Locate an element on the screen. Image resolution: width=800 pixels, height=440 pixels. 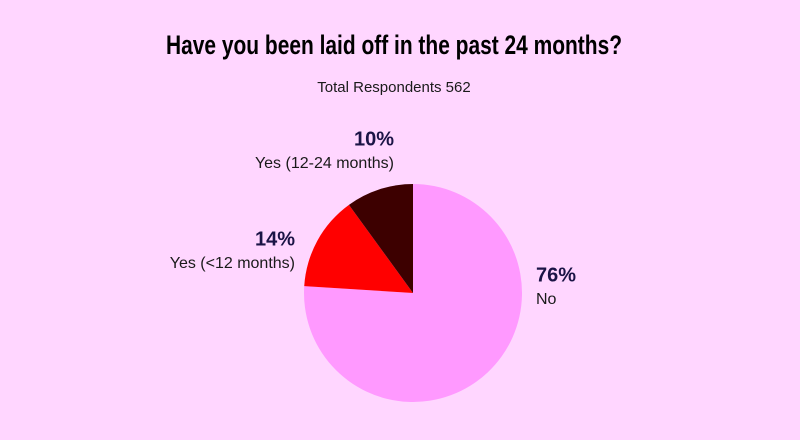
slice-label: No is located at coordinates (546, 299).